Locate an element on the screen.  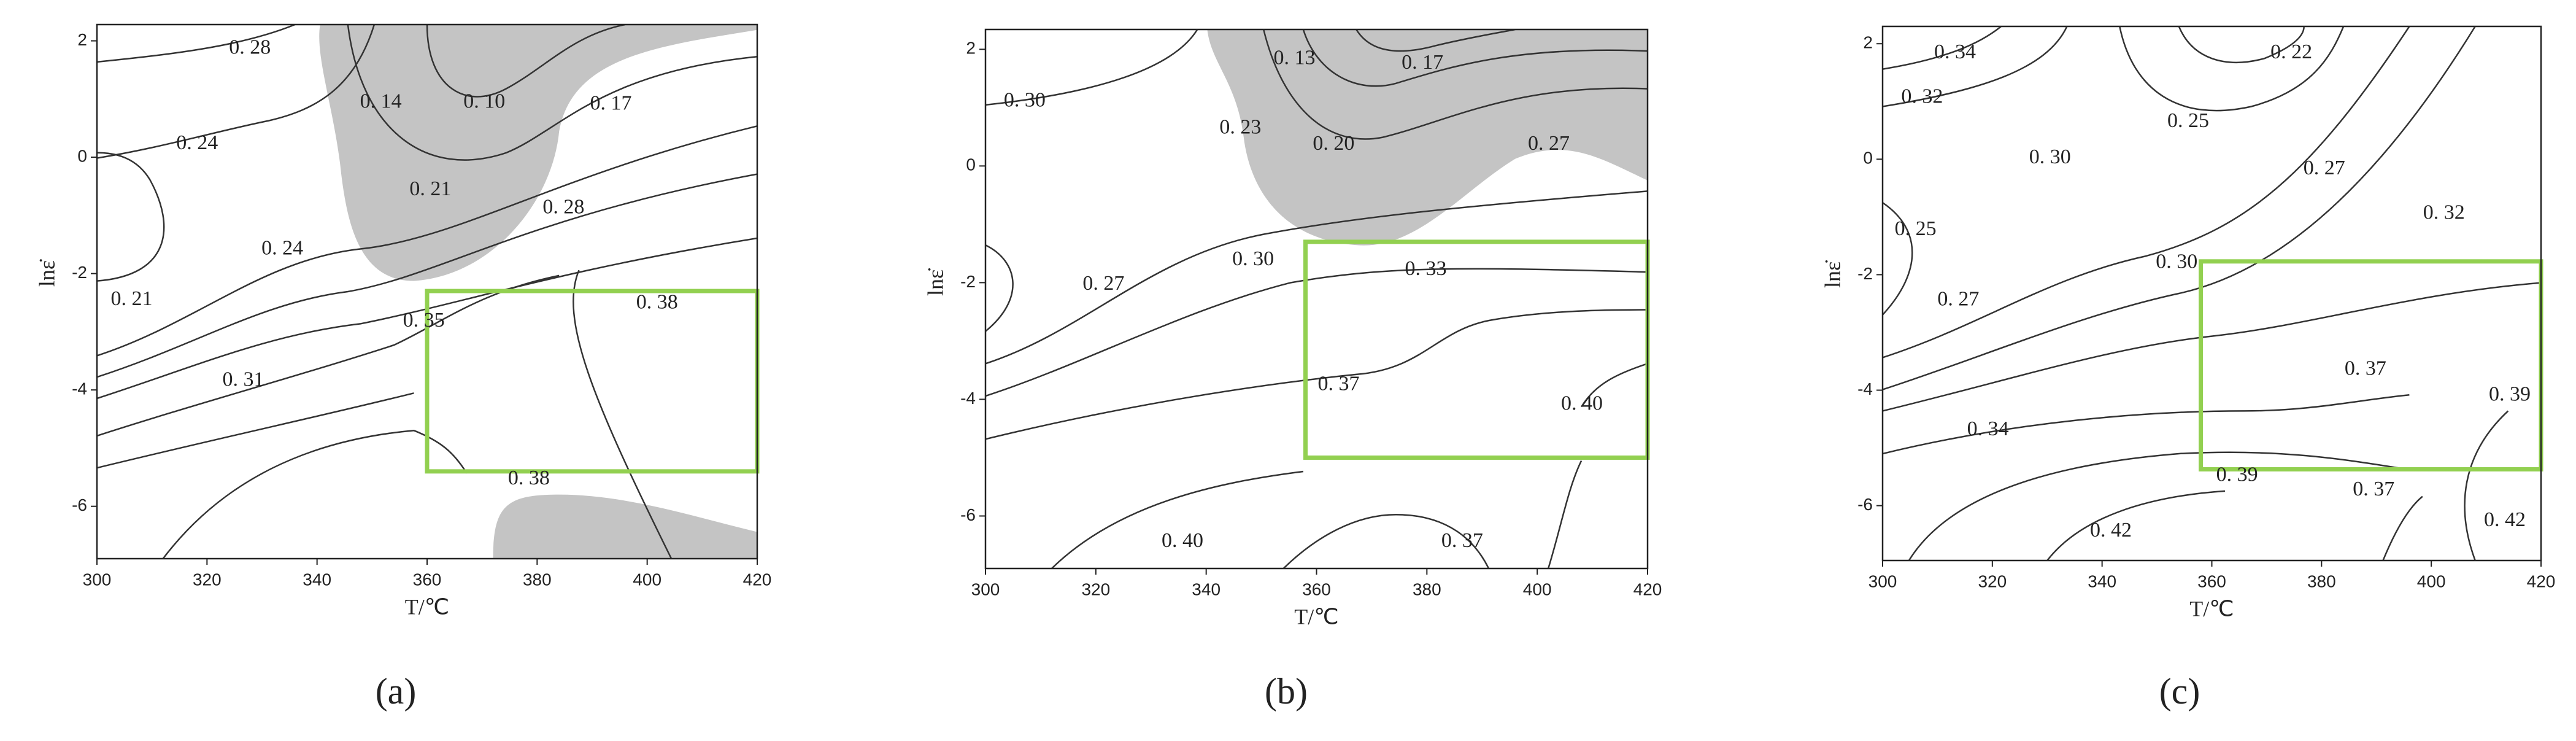
x-tick-label: 340 is located at coordinates (2102, 581).